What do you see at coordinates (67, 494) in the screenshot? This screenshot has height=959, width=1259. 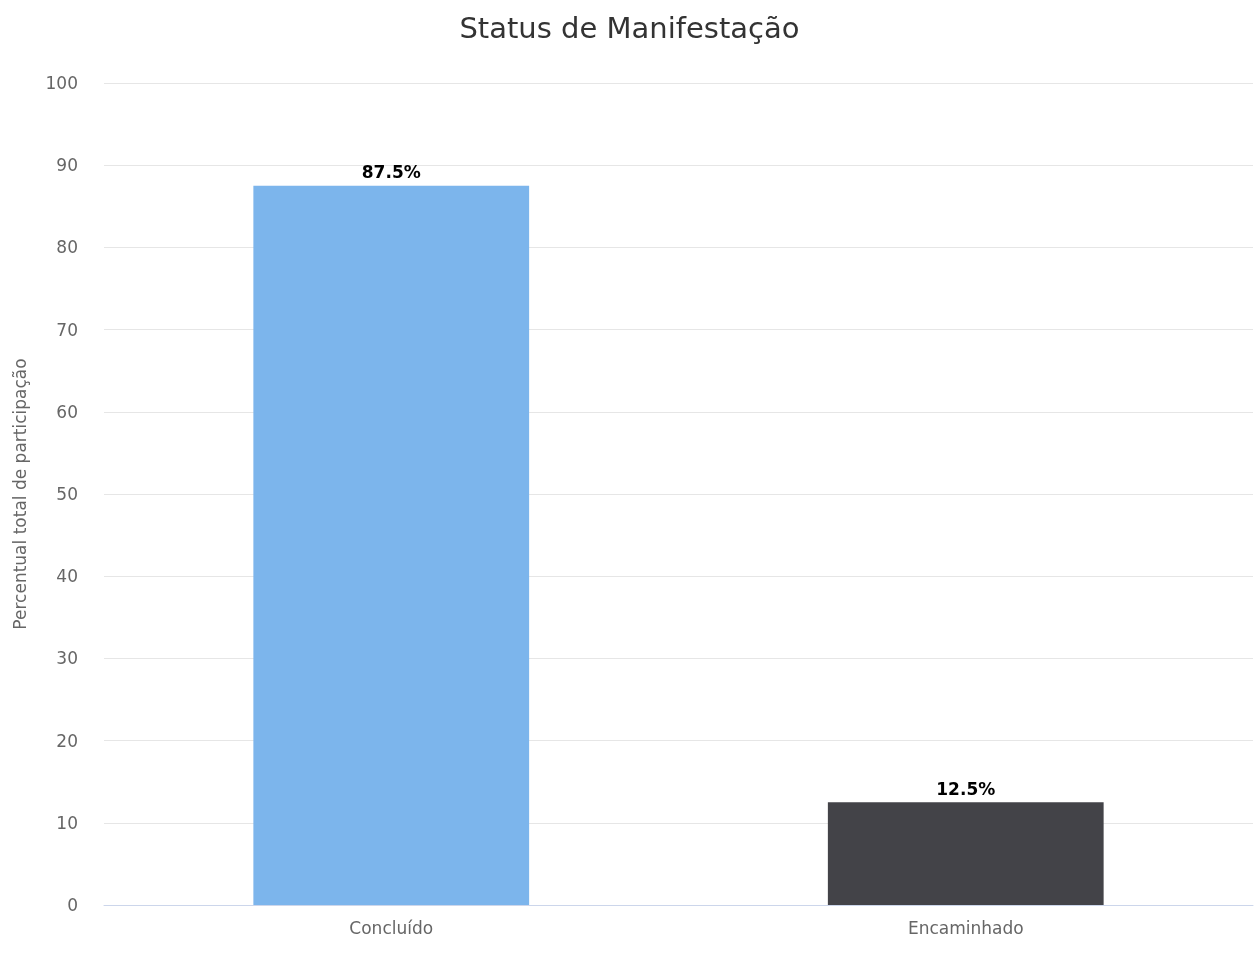 I see `y-tick-label: 50` at bounding box center [67, 494].